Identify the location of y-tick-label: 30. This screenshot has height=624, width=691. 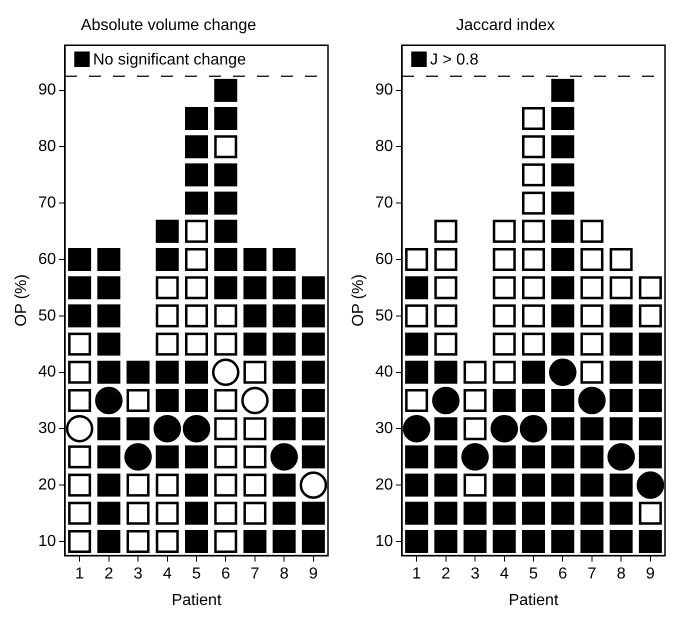
(384, 429).